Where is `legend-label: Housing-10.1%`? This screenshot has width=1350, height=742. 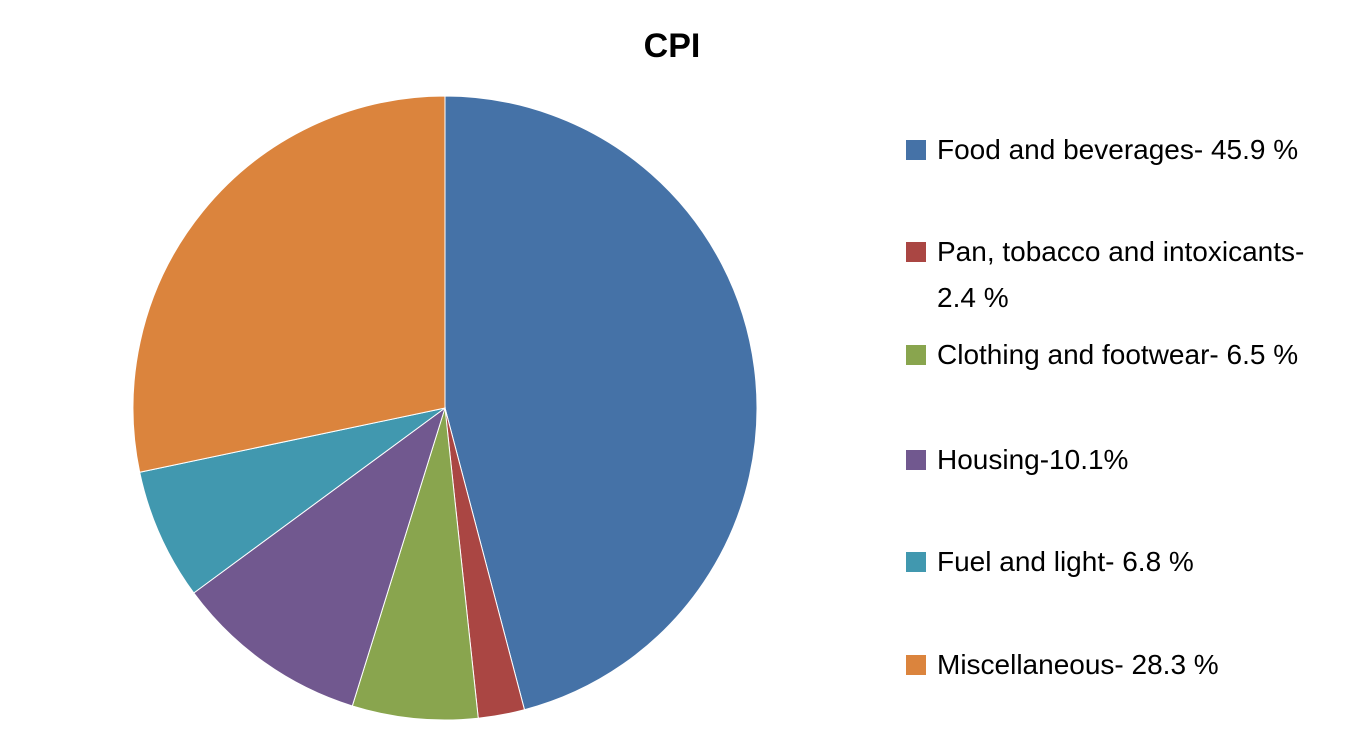
legend-label: Housing-10.1% is located at coordinates (1033, 459).